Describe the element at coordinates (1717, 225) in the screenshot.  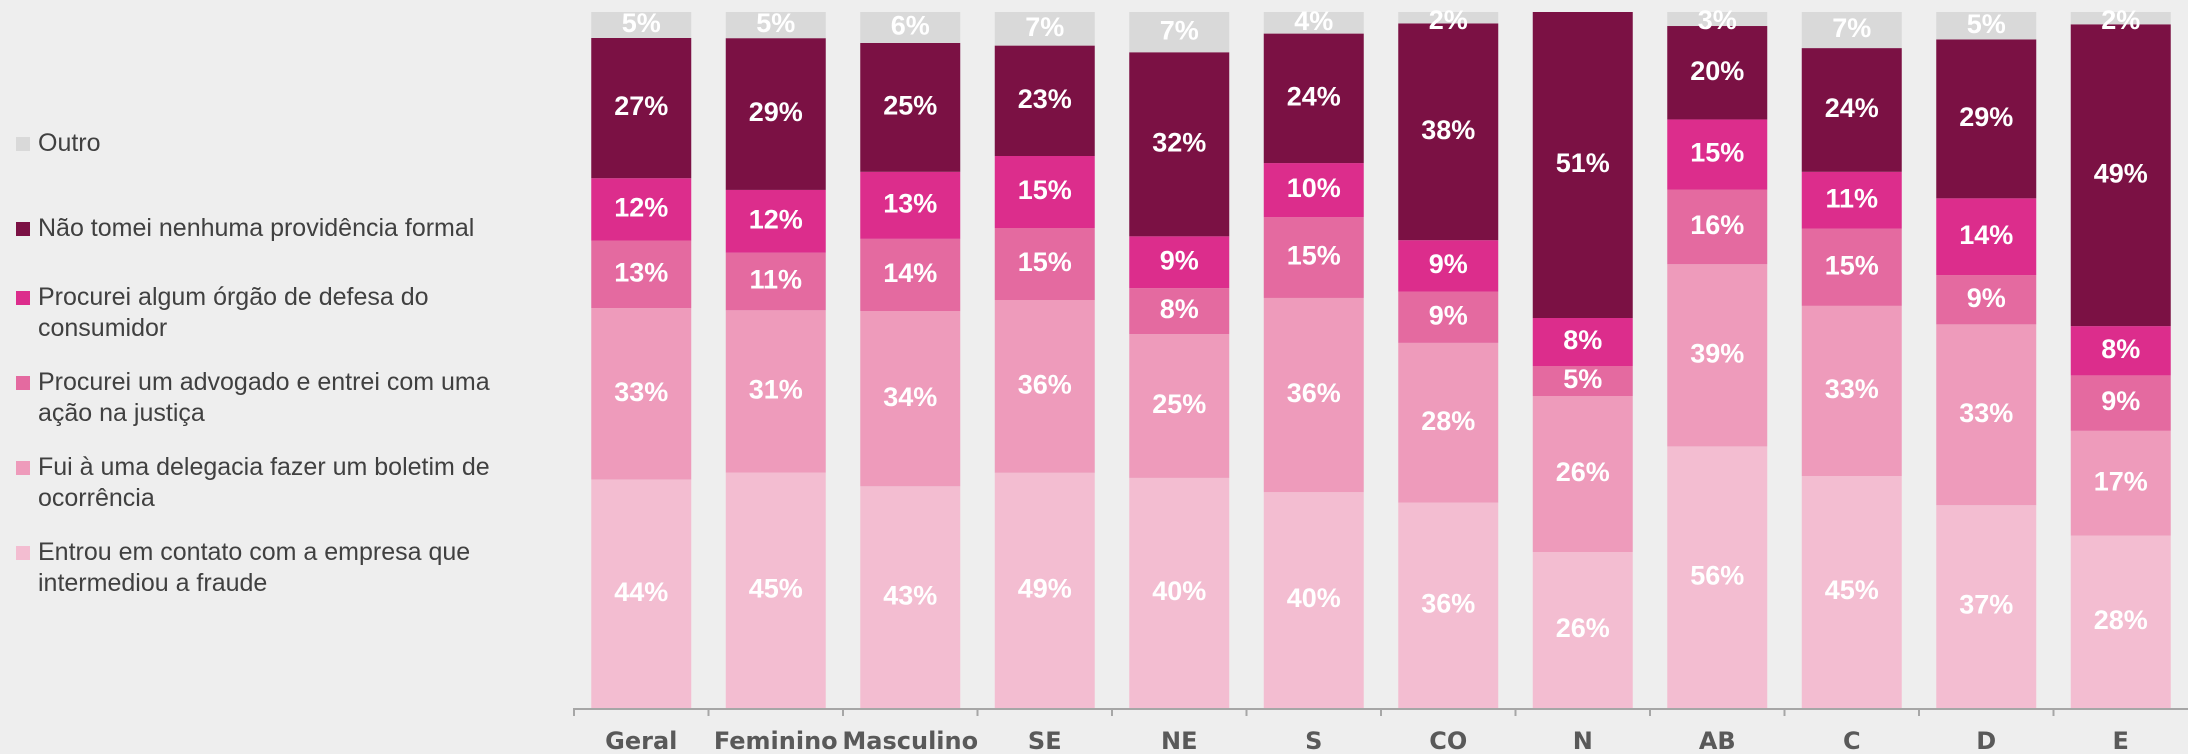
I see `value-label: 16%` at that location.